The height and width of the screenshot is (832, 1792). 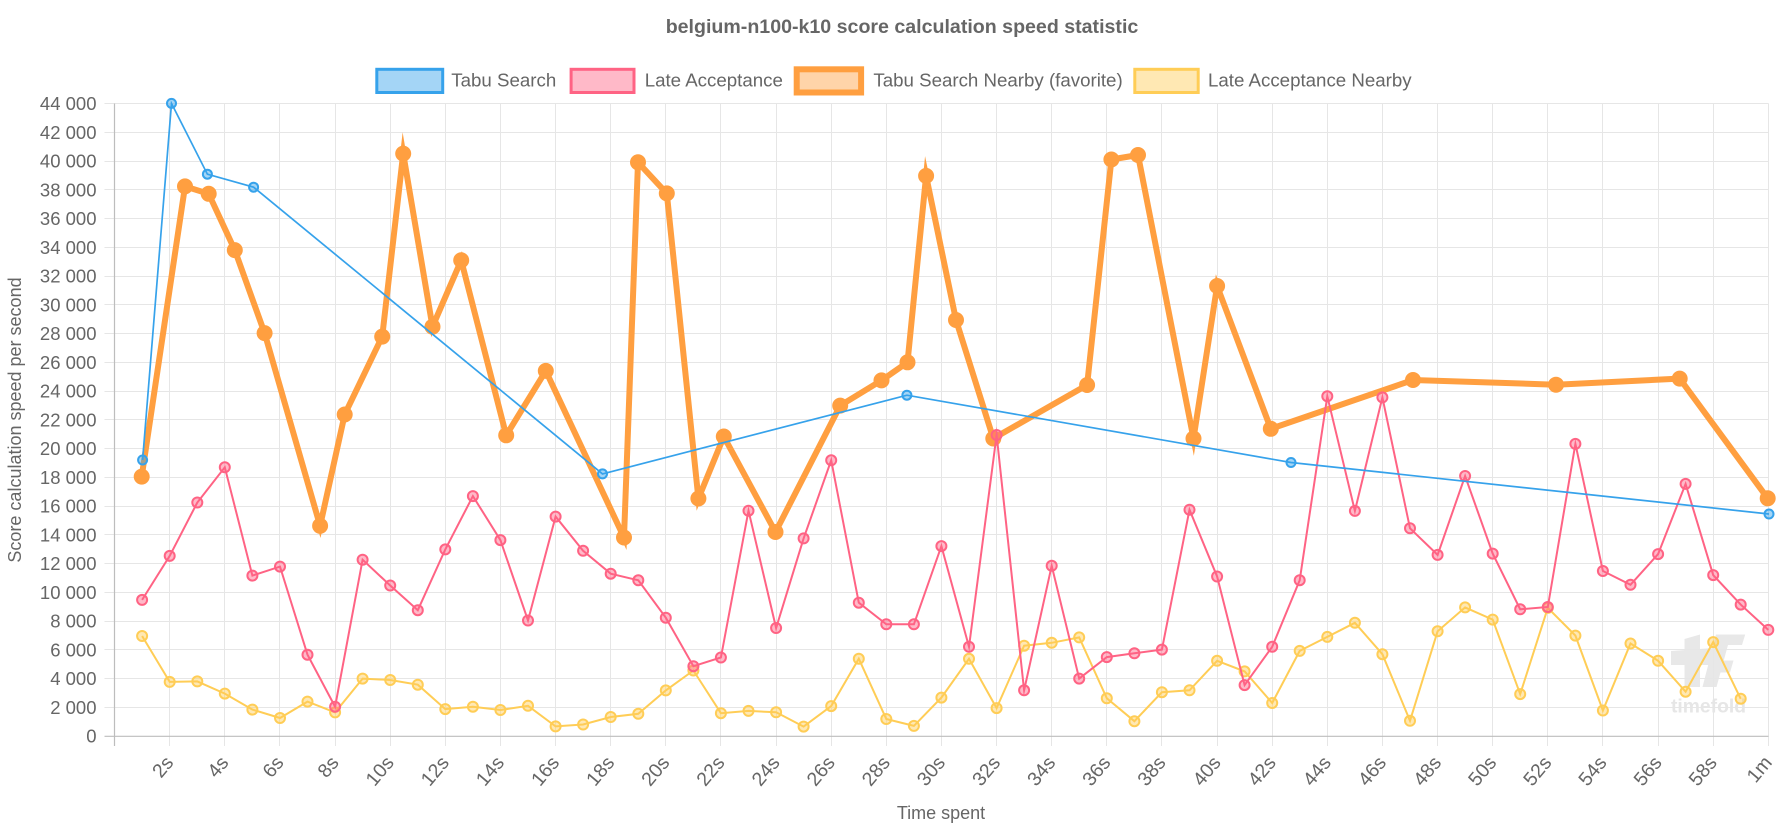 I want to click on svg-text: 40 000, so click(x=68, y=161).